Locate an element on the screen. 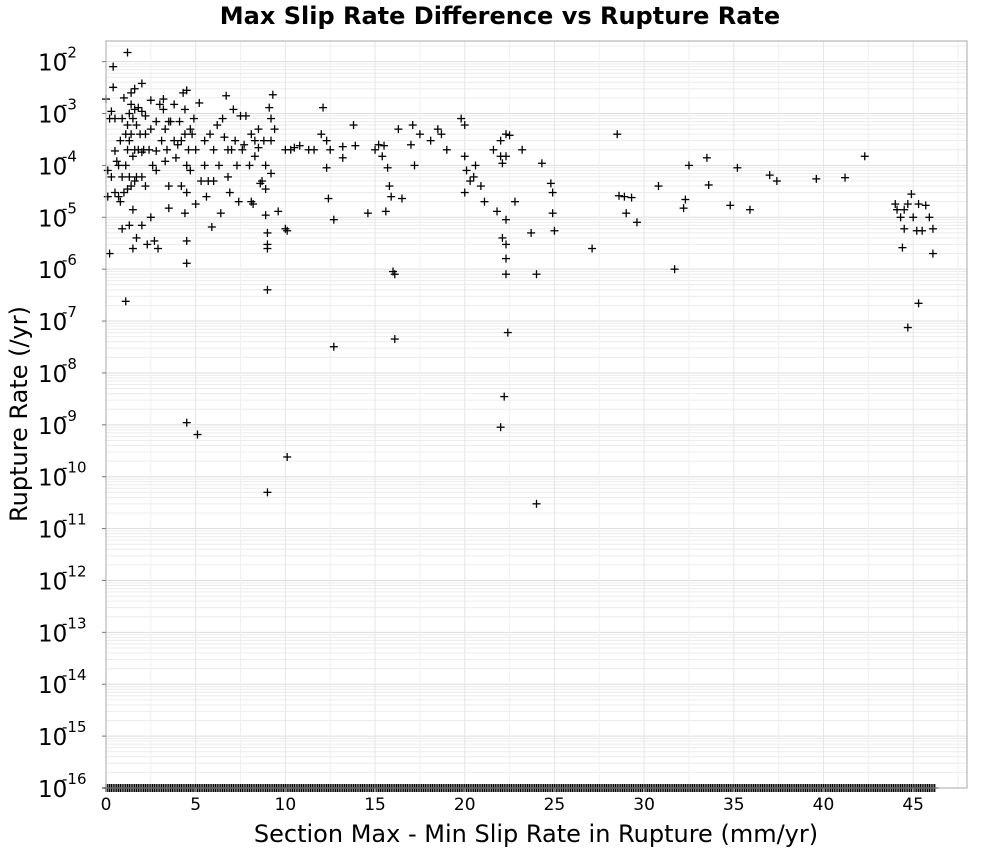 The image size is (1000, 850). x-tick-label: 45 is located at coordinates (913, 805).